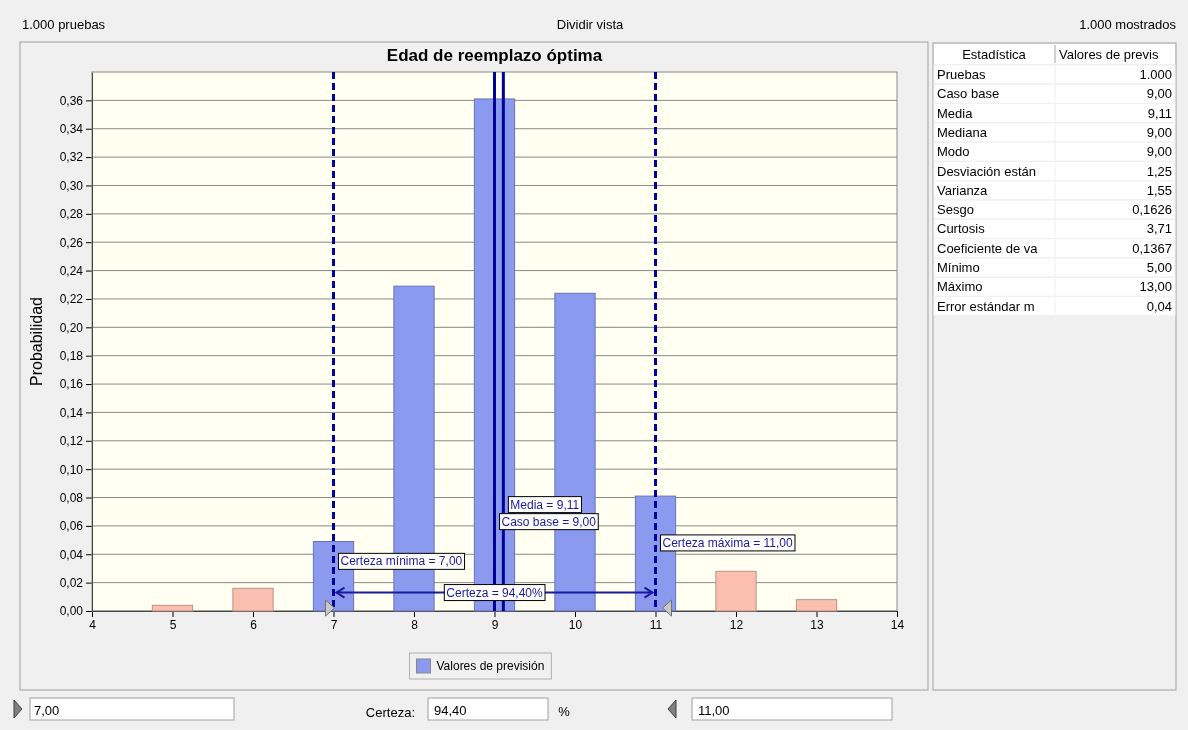 The image size is (1188, 730). Describe the element at coordinates (64, 24) in the screenshot. I see `text: 1.000 pruebas` at that location.